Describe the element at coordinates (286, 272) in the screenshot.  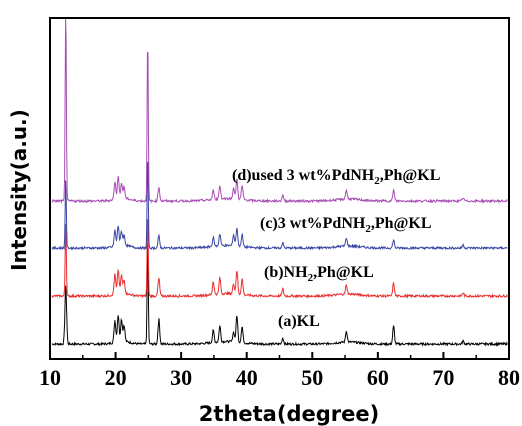
I see `series-label-part: (b)NH` at that location.